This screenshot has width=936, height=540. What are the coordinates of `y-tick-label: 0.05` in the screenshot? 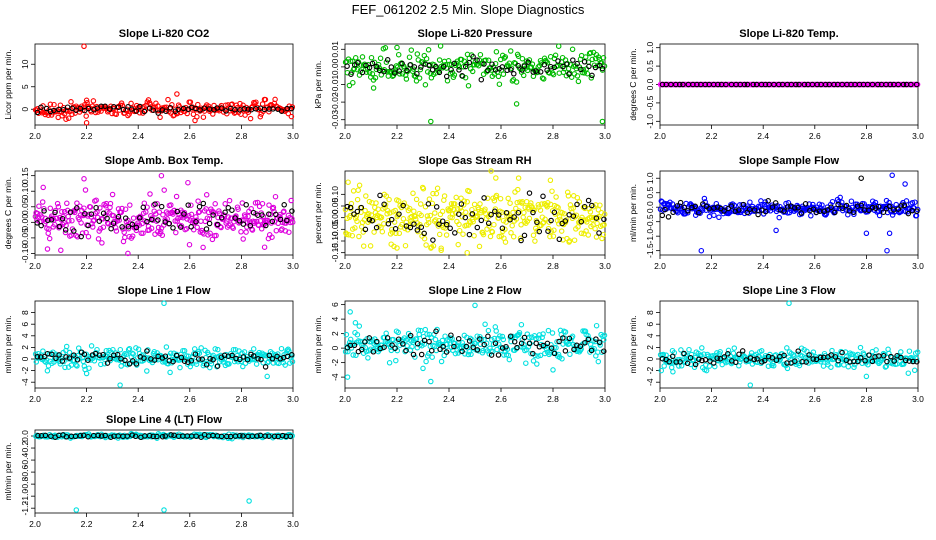 It's located at (25, 206).